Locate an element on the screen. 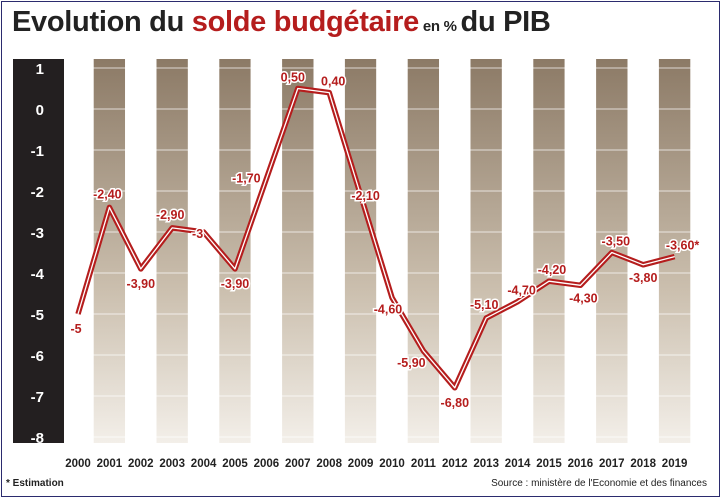 The width and height of the screenshot is (723, 500). data-label: -3 is located at coordinates (197, 234).